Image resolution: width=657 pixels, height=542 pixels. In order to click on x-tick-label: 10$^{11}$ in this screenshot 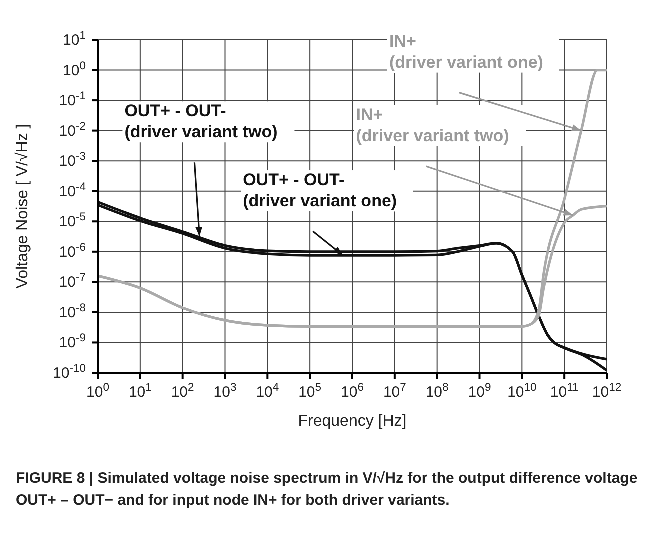, I will do `click(564, 391)`.